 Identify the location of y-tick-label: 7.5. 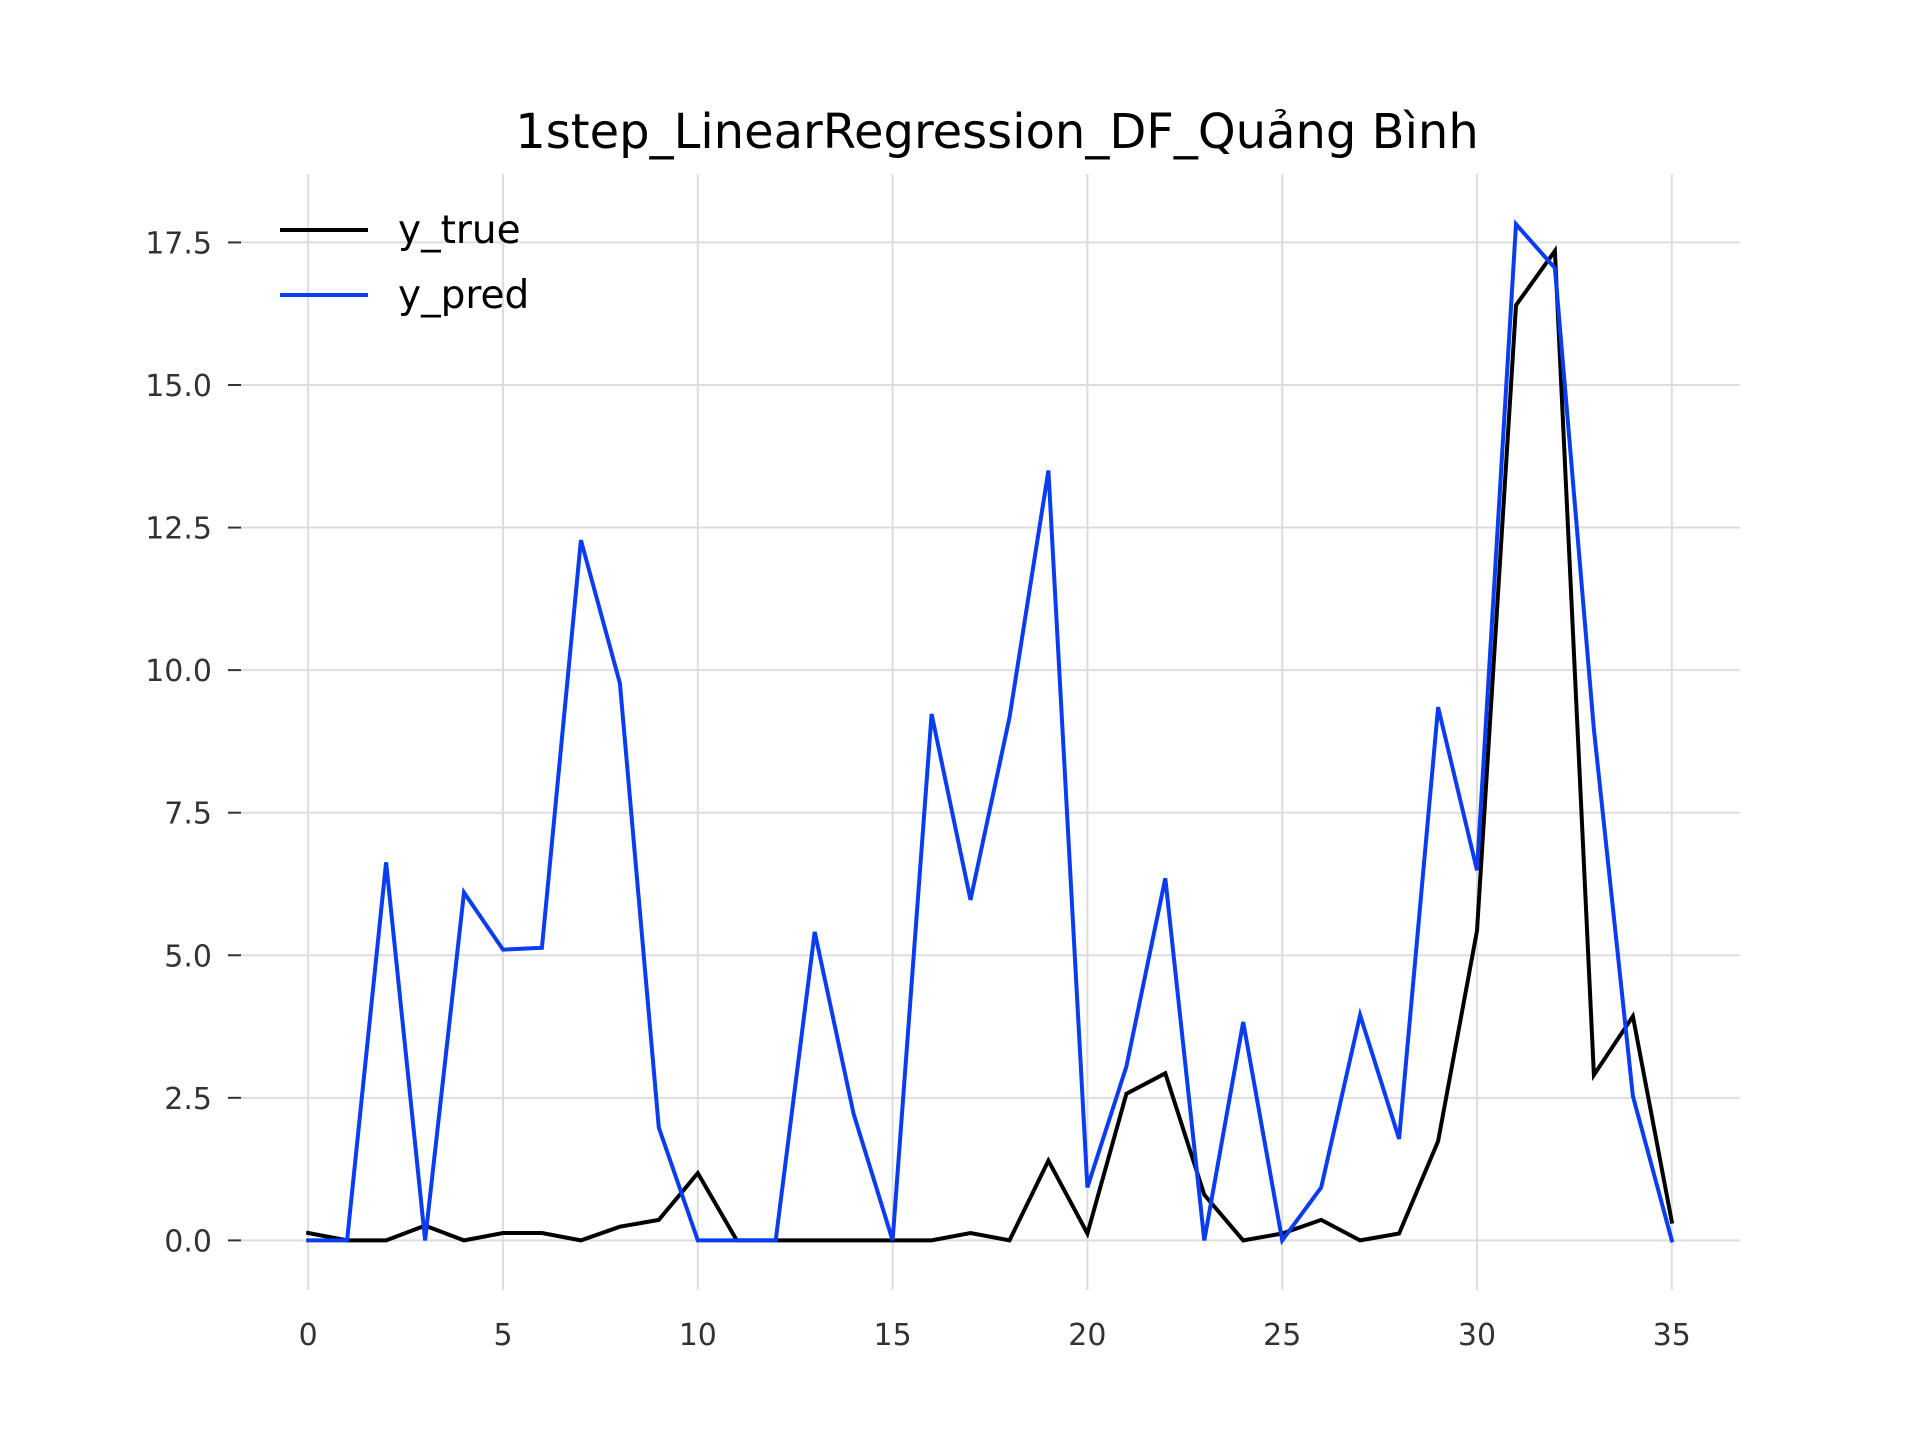
(188, 814).